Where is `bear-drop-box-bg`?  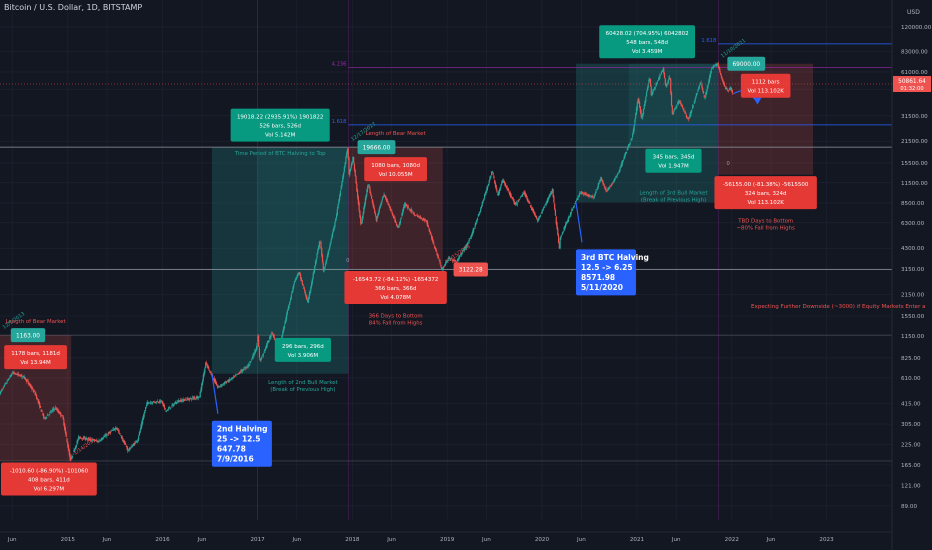 bear-drop-box-bg is located at coordinates (395, 287).